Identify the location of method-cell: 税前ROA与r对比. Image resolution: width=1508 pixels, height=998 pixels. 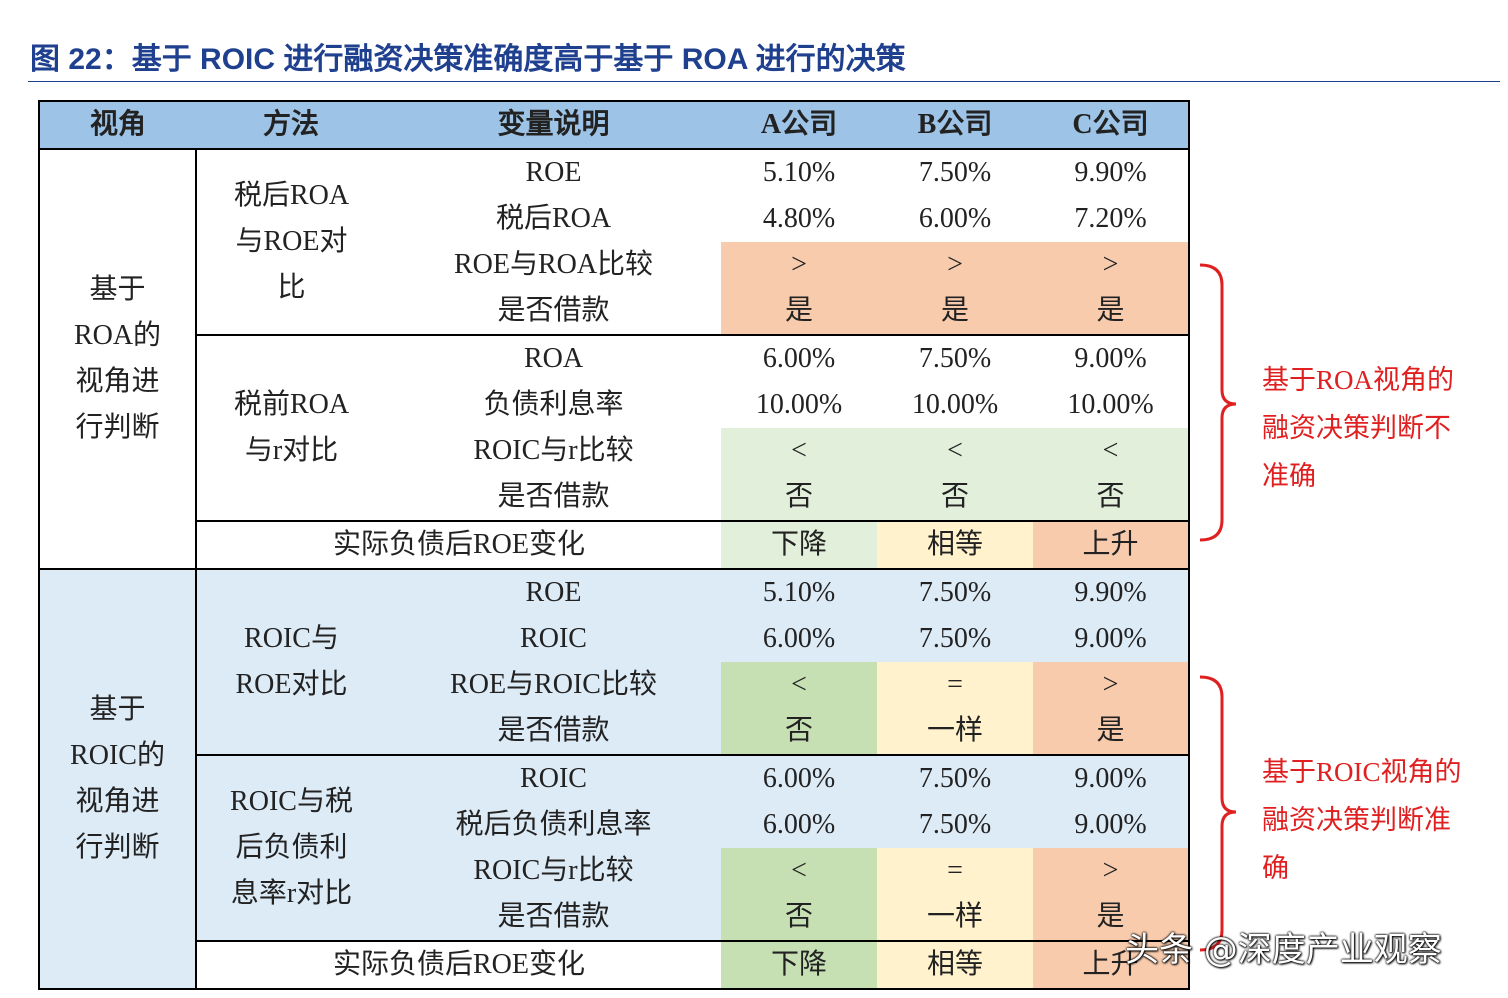
(291, 428).